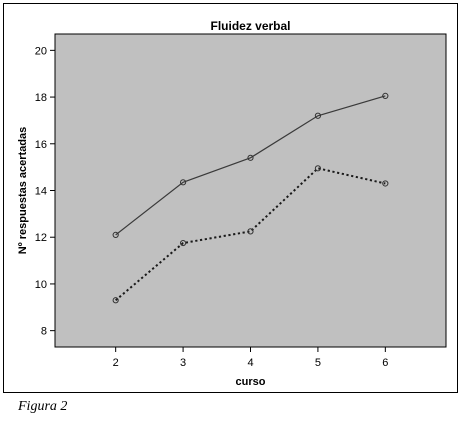  What do you see at coordinates (41, 145) in the screenshot?
I see `y-tick-label: 16` at bounding box center [41, 145].